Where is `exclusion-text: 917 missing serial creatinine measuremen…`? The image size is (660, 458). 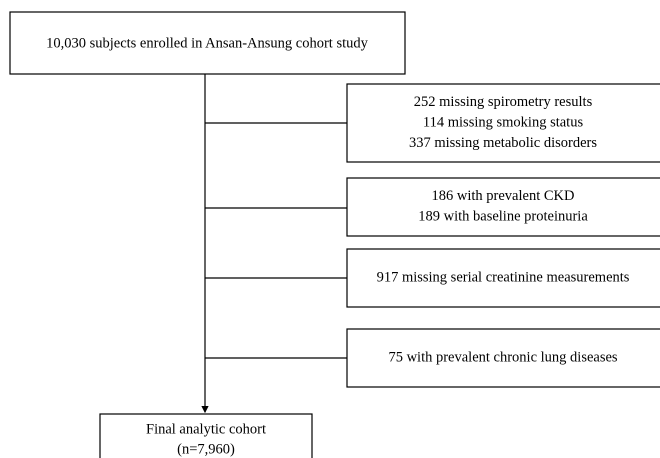 exclusion-text: 917 missing serial creatinine measuremen… is located at coordinates (503, 277).